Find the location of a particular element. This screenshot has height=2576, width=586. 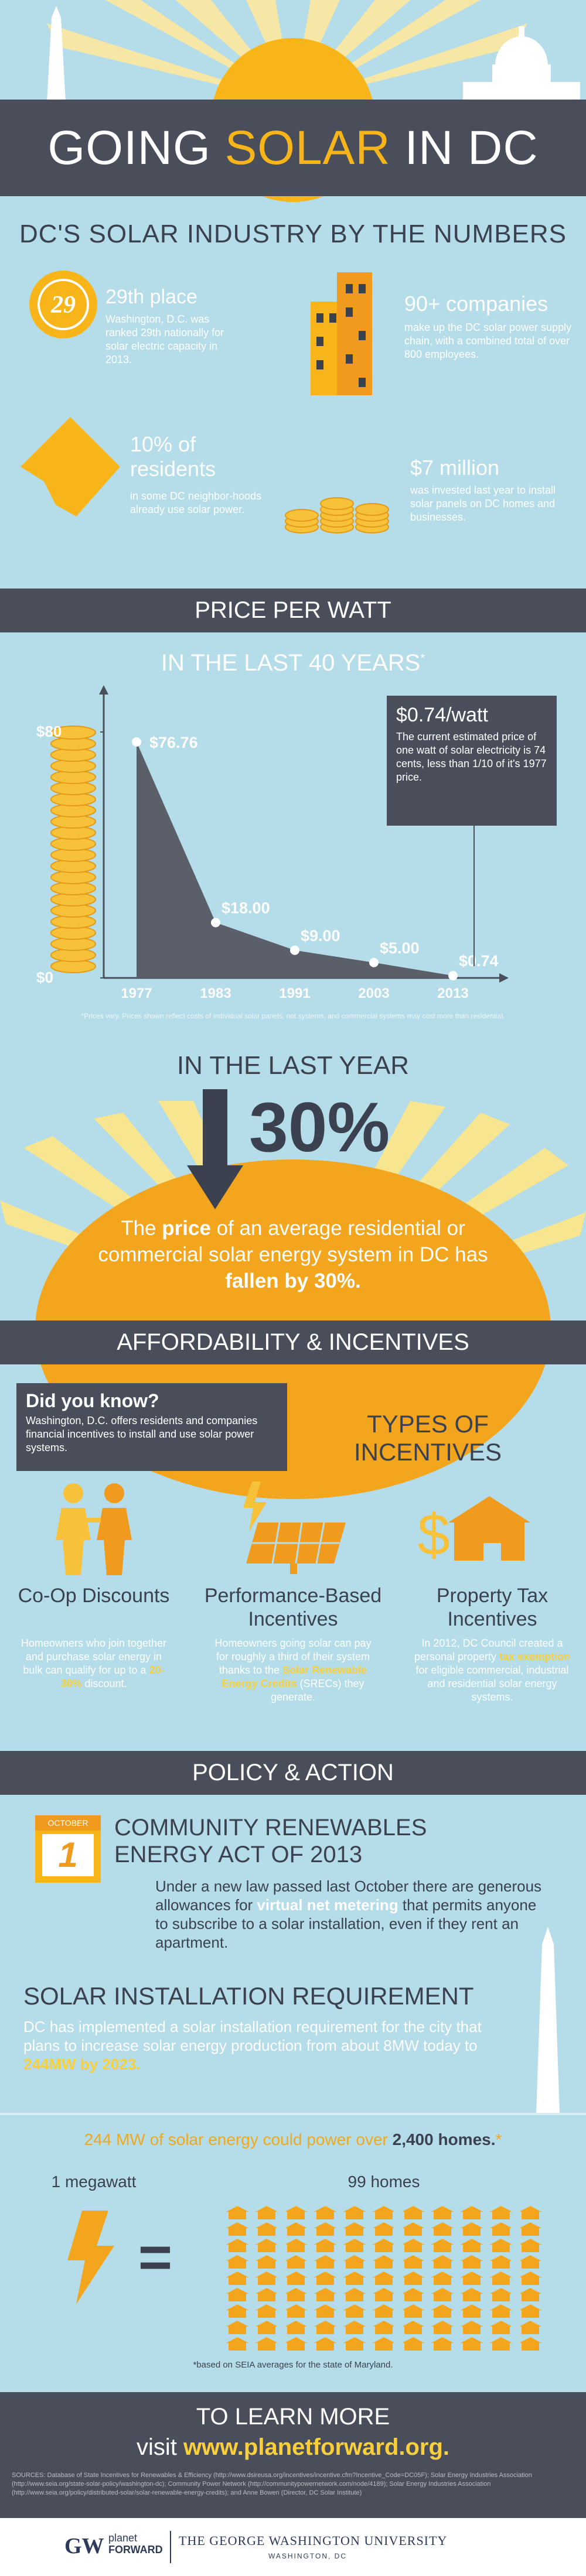

people is located at coordinates (94, 1529).